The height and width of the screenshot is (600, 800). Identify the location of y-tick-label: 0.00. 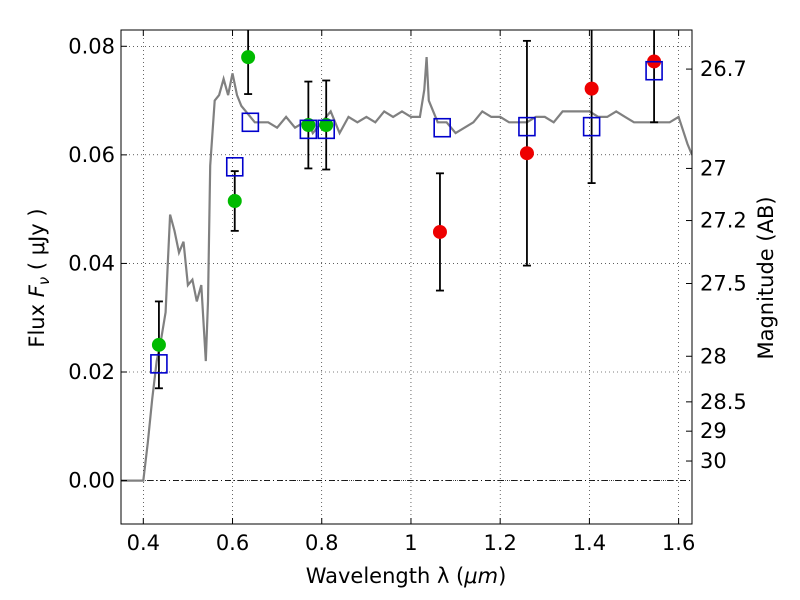
(91, 481).